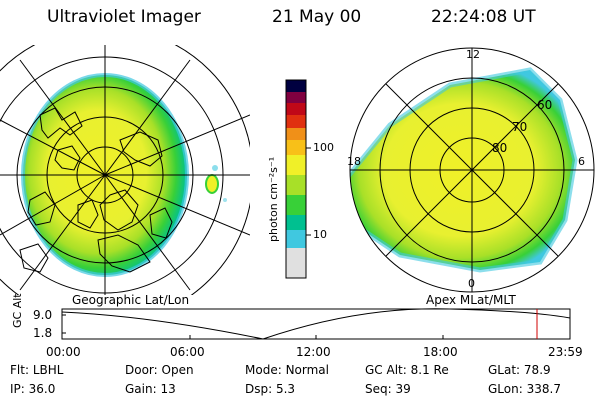  What do you see at coordinates (500, 148) in the screenshot?
I see `mlat-label-80: 80` at bounding box center [500, 148].